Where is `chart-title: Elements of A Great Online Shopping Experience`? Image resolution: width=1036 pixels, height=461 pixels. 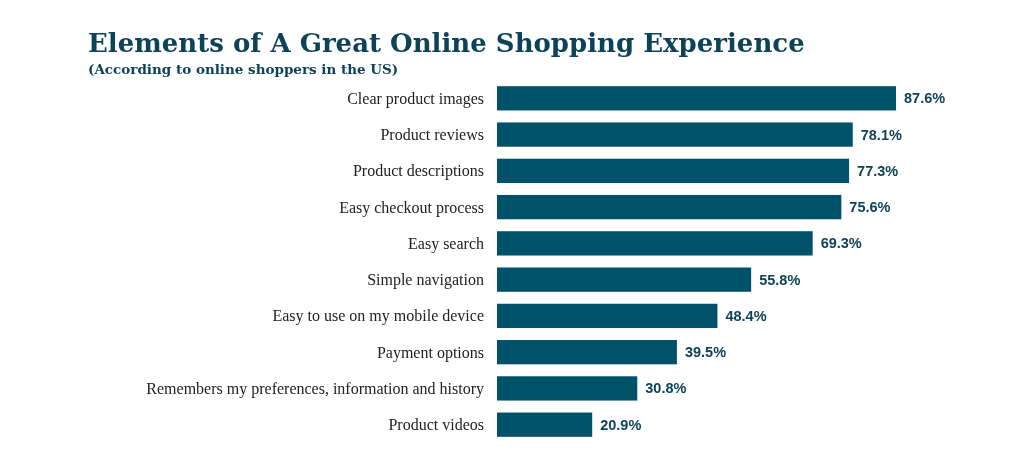
chart-title: Elements of A Great Online Shopping Experience is located at coordinates (446, 43).